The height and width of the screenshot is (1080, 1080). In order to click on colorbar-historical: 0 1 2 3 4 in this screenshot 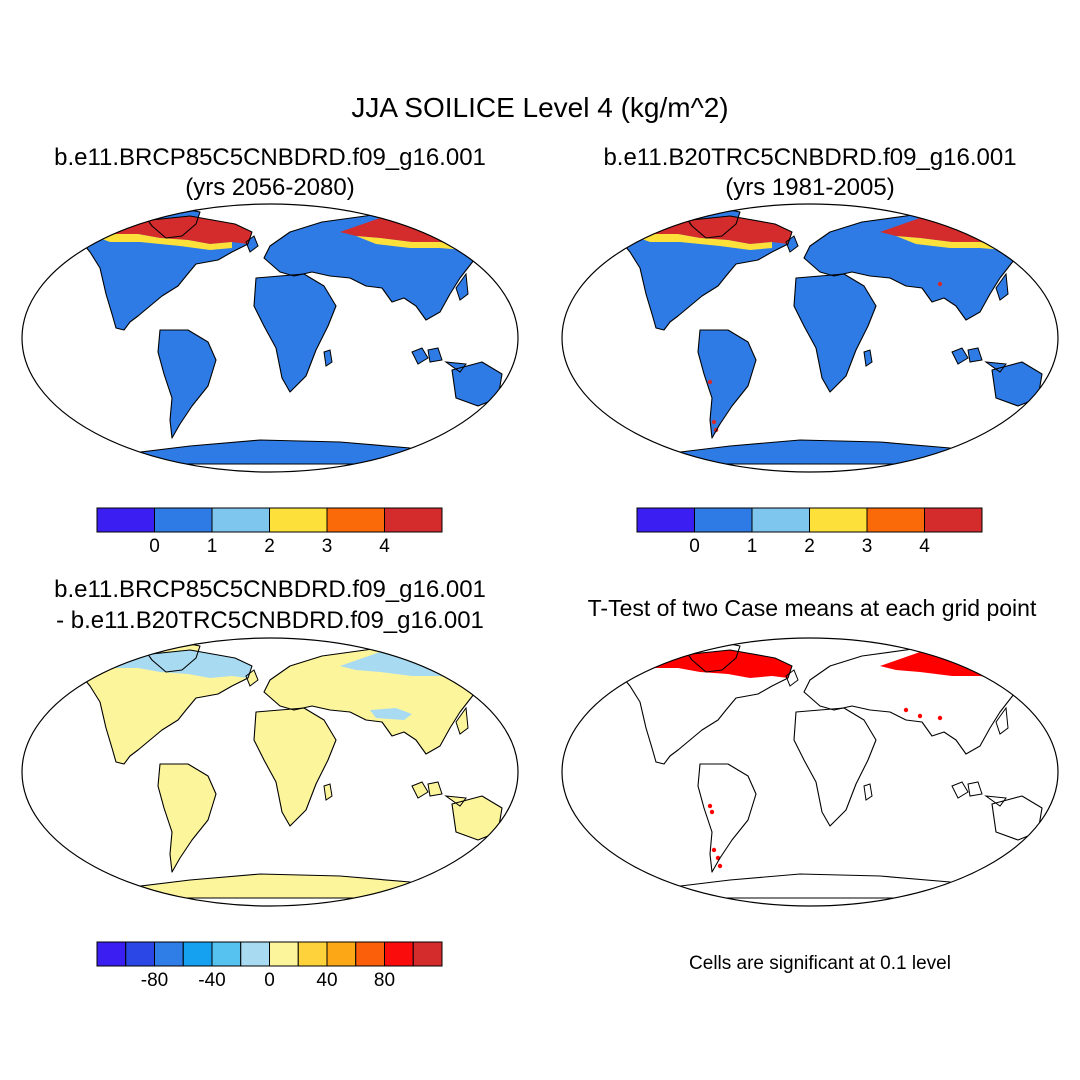, I will do `click(809, 532)`.